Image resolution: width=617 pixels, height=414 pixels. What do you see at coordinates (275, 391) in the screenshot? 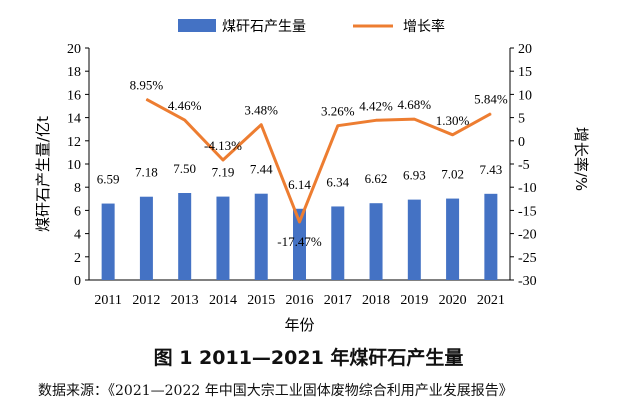
I see `data-source: 数据来源：《2021—2022 年中国大宗工业固体废物综合利用产业发展报告》` at bounding box center [275, 391].